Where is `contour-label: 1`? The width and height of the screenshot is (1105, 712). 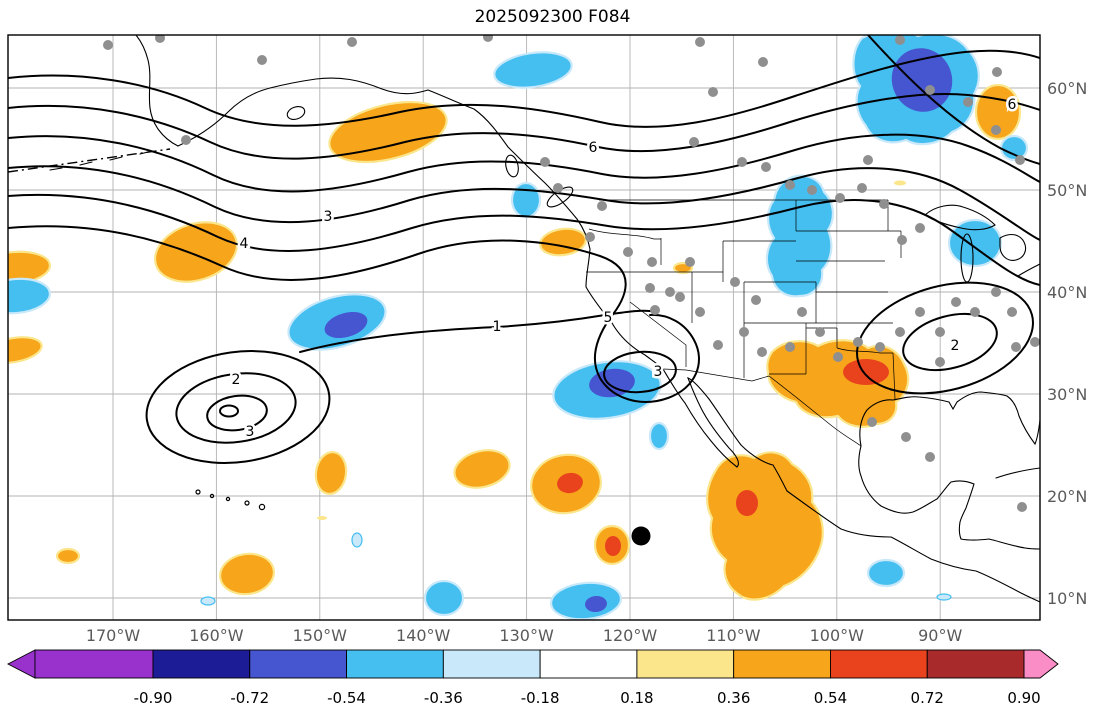 contour-label: 1 is located at coordinates (497, 327).